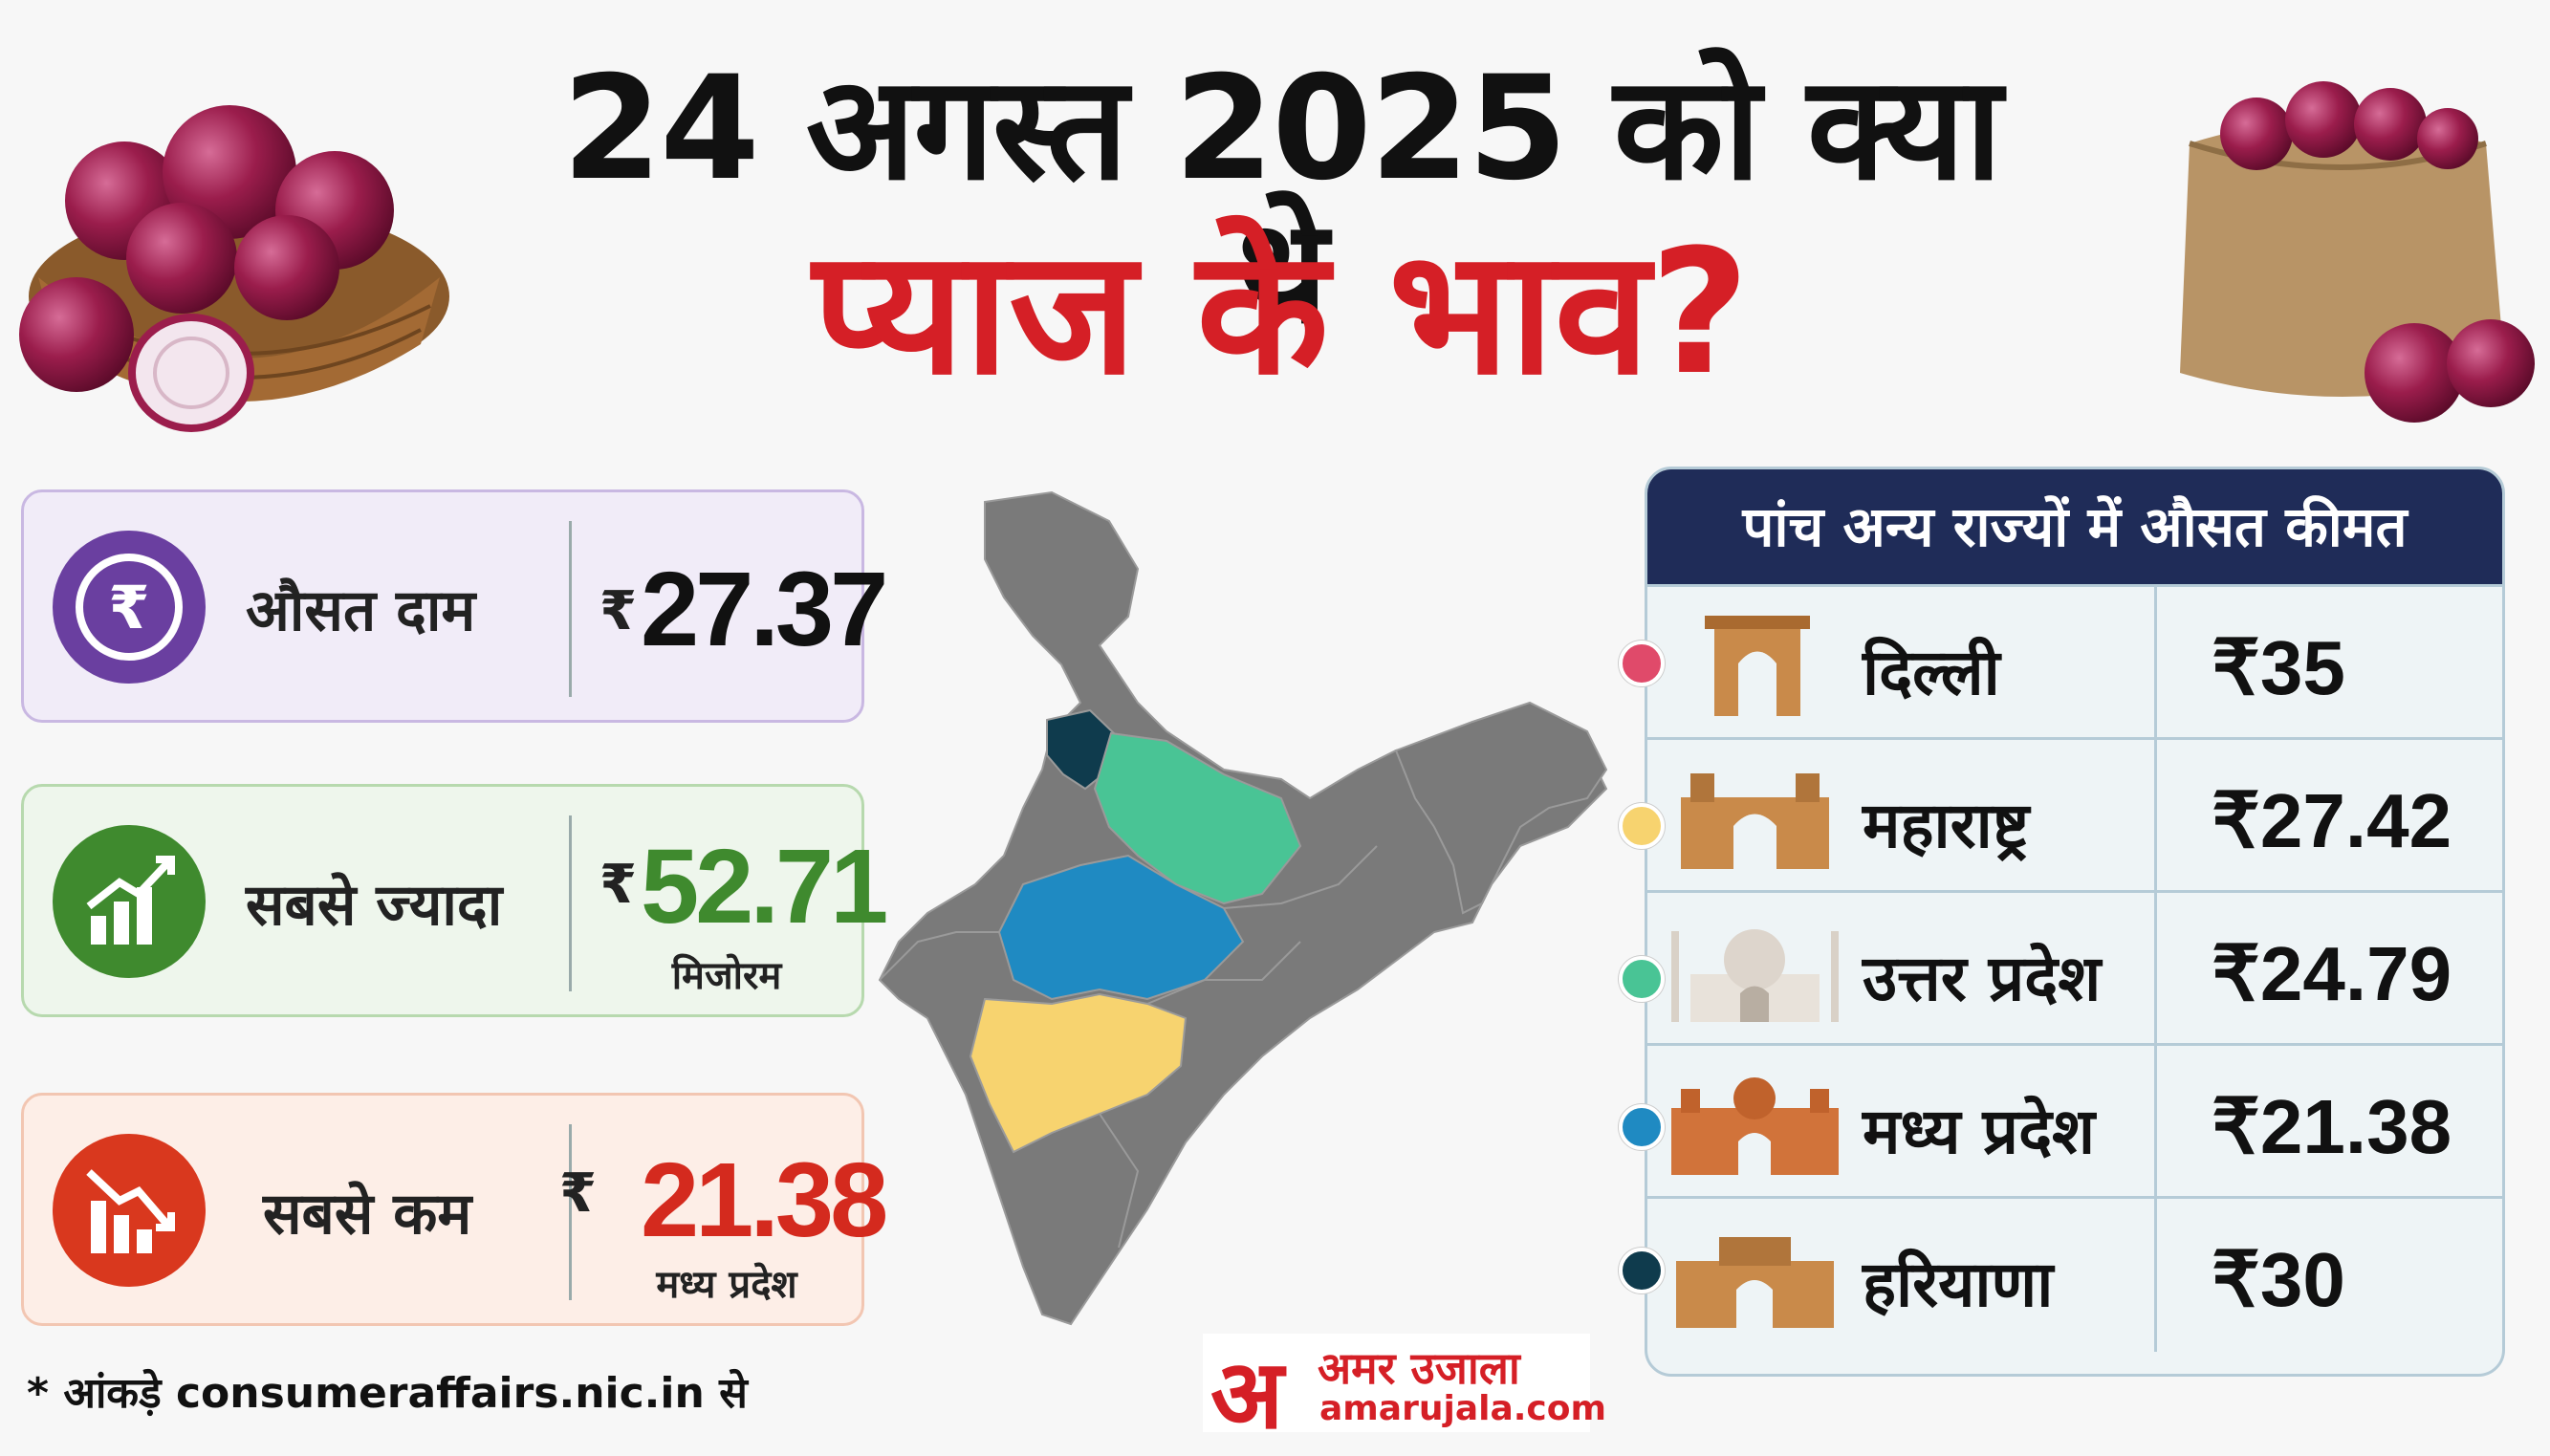 The width and height of the screenshot is (2550, 1456). I want to click on table-row: मध्य प्रदेश ₹21.38, so click(2074, 1121).